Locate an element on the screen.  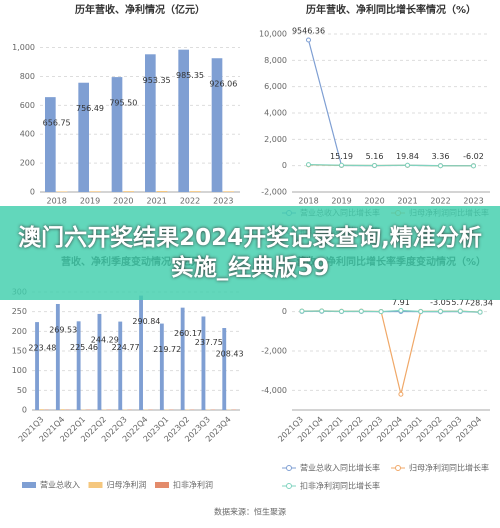
y-tick-label: 10,000 is located at coordinates (273, 34).